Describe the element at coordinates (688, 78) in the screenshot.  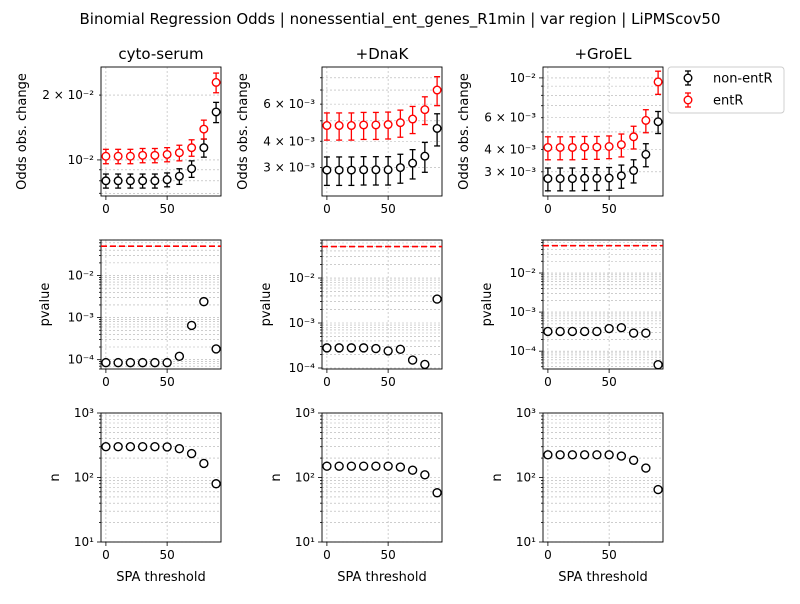
I see `legend-marker-non-entR` at that location.